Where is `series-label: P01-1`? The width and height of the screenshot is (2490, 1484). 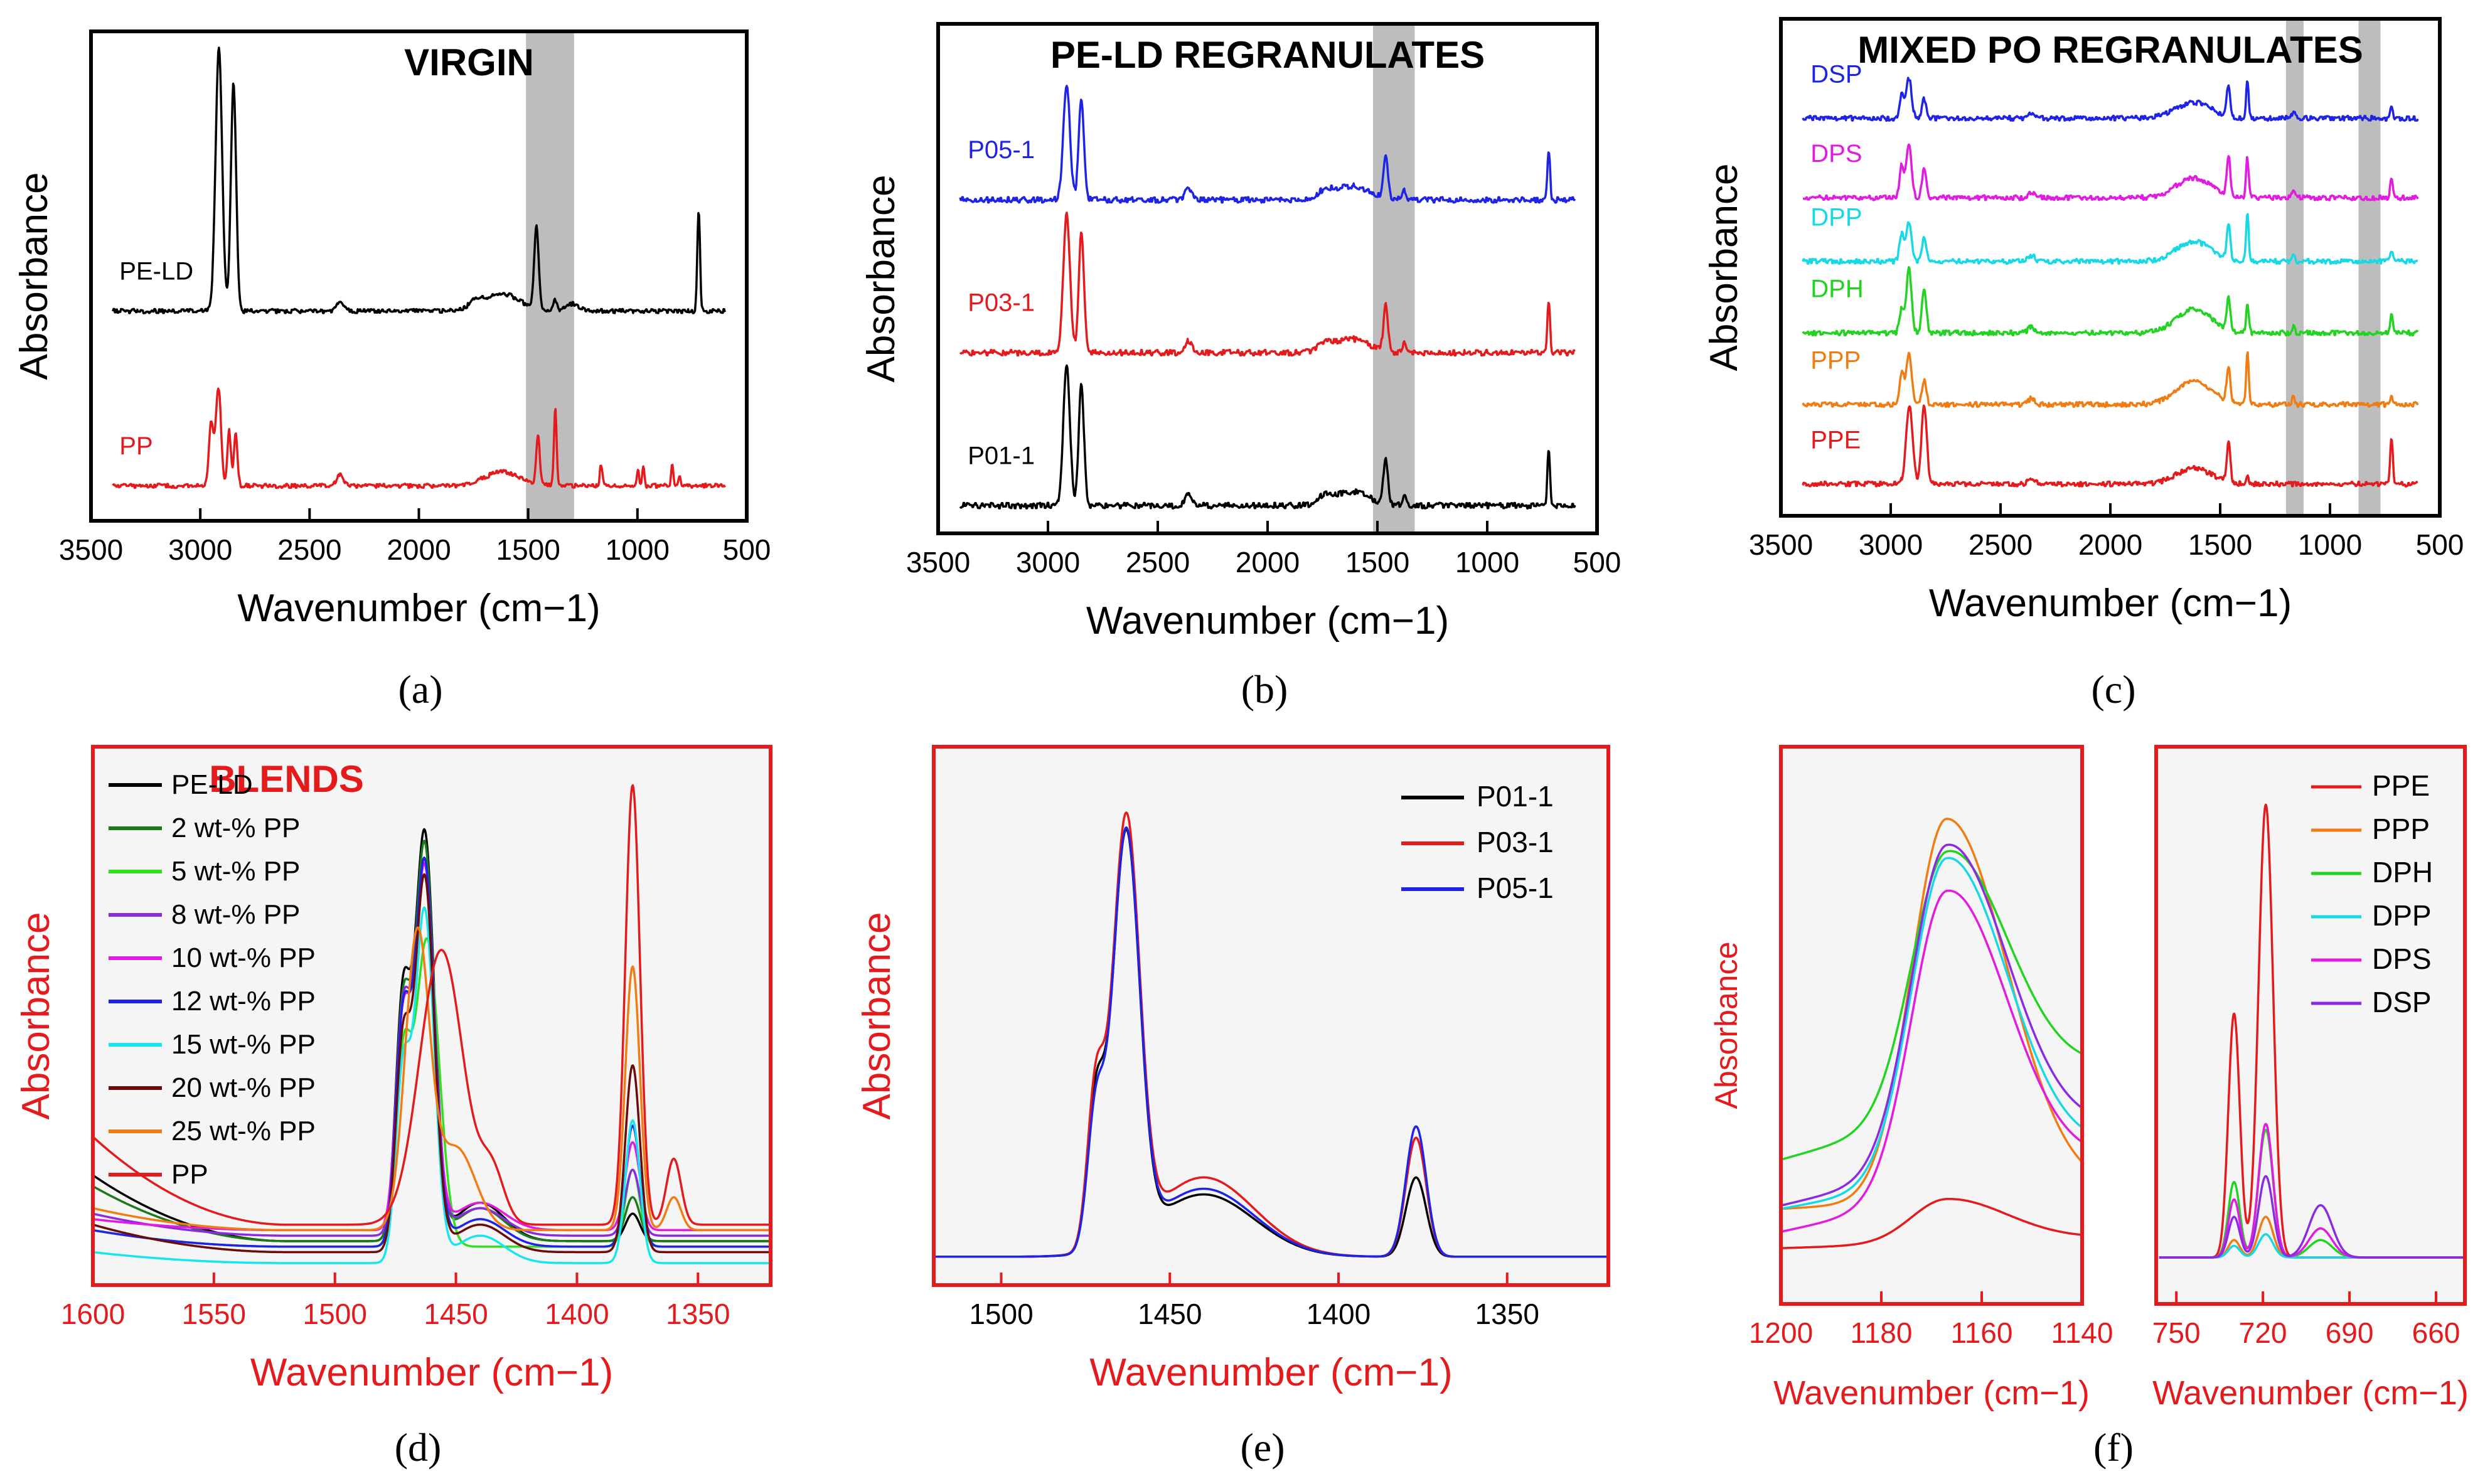 series-label: P01-1 is located at coordinates (1002, 455).